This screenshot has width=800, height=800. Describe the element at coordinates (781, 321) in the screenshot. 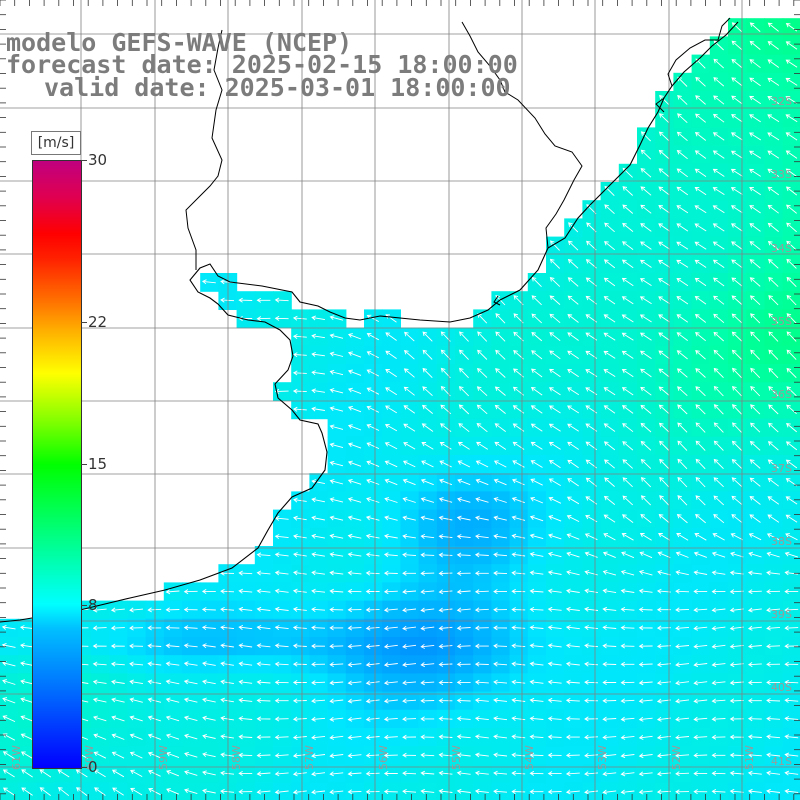

I see `latitude-label: 35S` at that location.